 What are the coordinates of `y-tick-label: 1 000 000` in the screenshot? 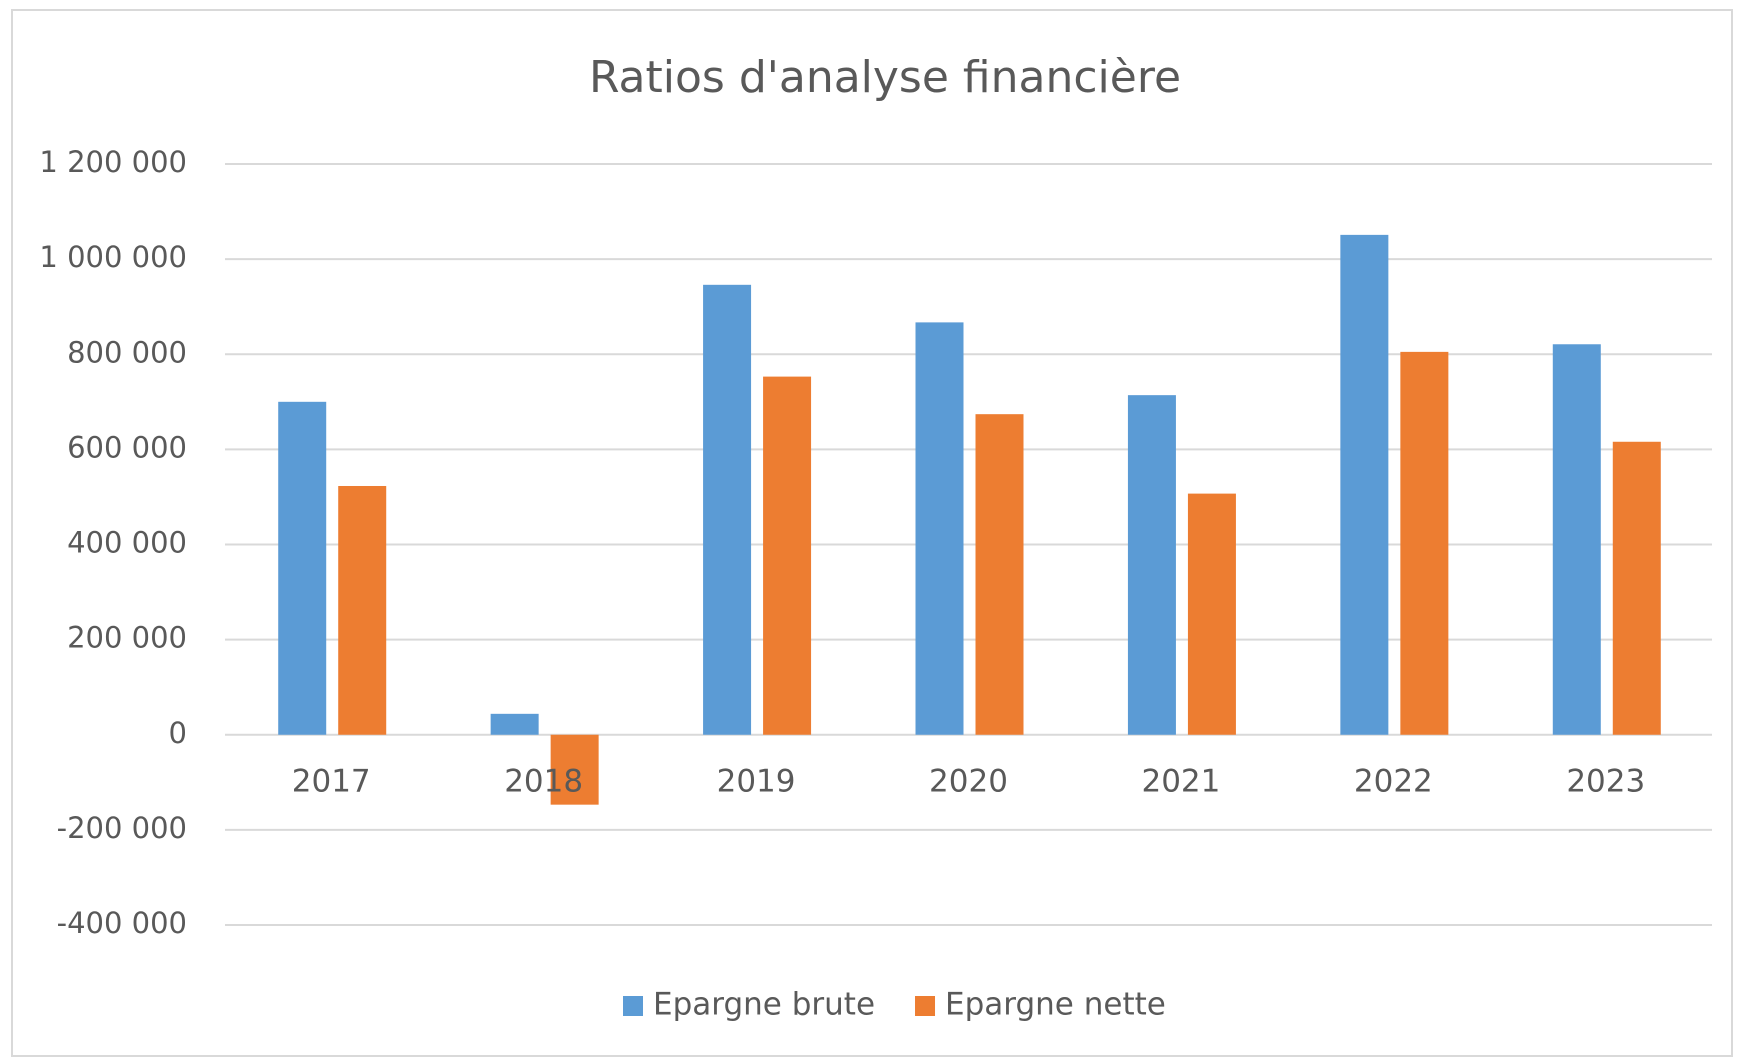 It's located at (113, 257).